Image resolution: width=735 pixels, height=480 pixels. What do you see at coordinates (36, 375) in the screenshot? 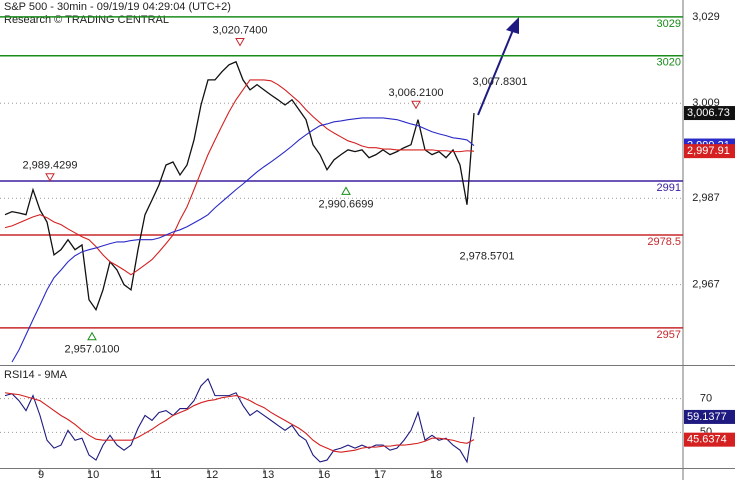
I see `panel-title: RSI14 - 9MA` at bounding box center [36, 375].